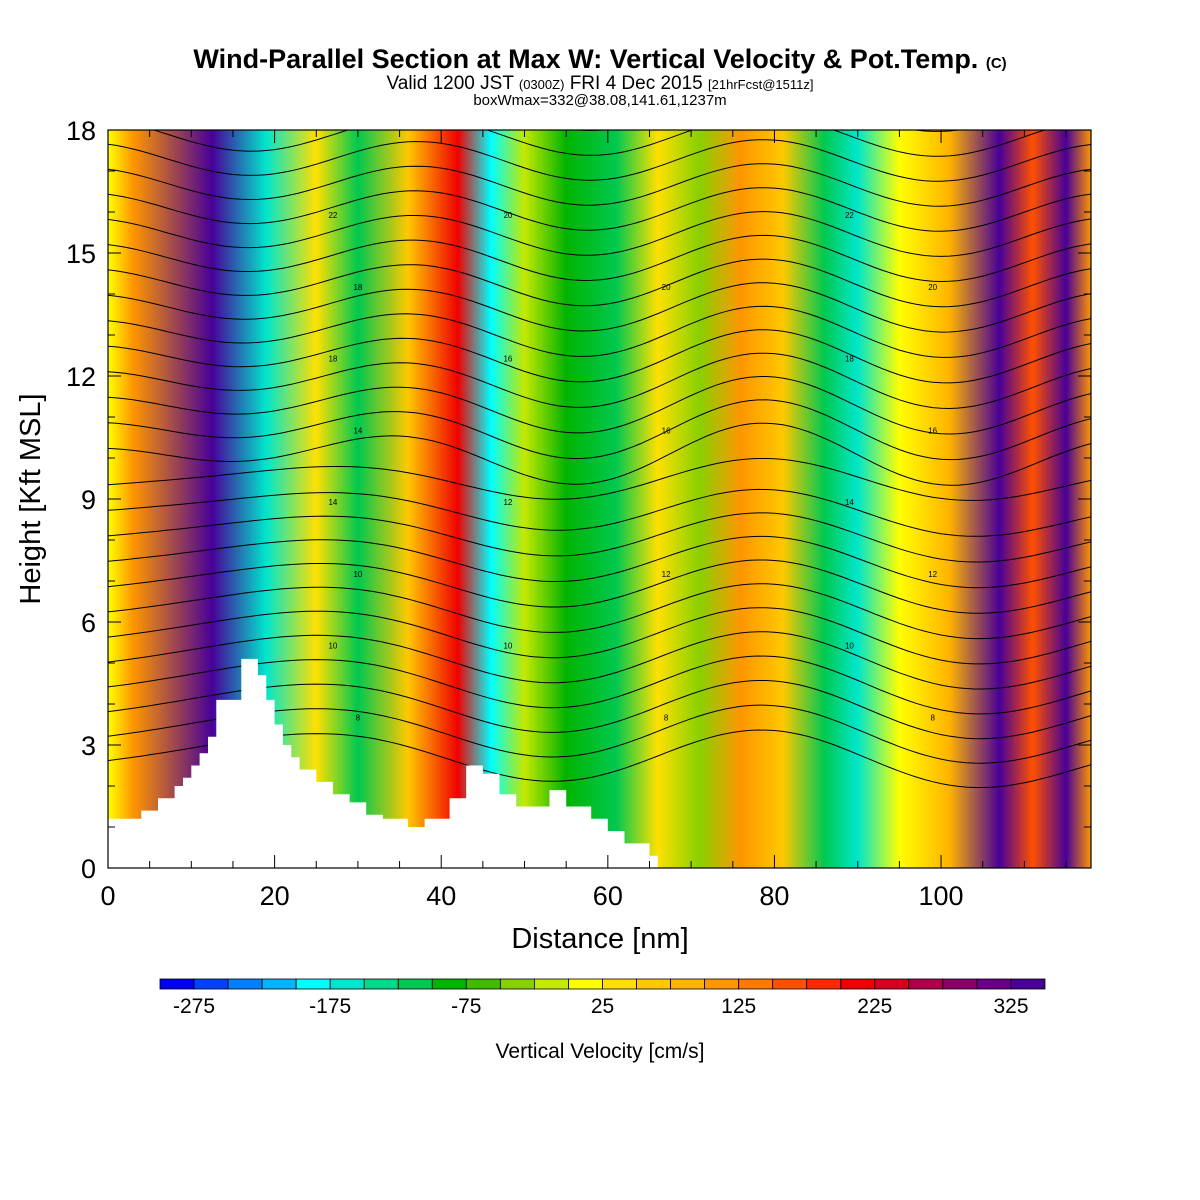 The width and height of the screenshot is (1200, 1200). Describe the element at coordinates (608, 896) in the screenshot. I see `x-tick-label: 60` at that location.